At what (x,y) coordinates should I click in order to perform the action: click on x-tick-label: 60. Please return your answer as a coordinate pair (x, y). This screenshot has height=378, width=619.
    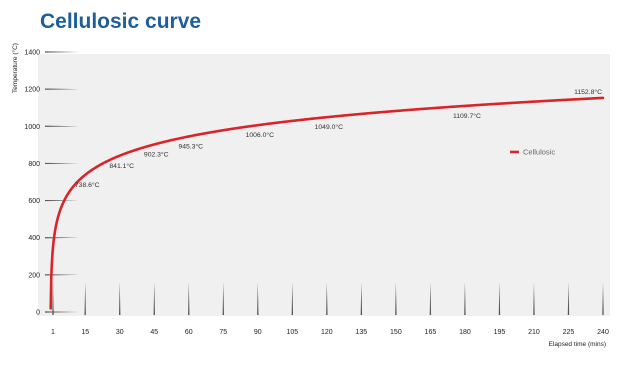
    Looking at the image, I should click on (189, 332).